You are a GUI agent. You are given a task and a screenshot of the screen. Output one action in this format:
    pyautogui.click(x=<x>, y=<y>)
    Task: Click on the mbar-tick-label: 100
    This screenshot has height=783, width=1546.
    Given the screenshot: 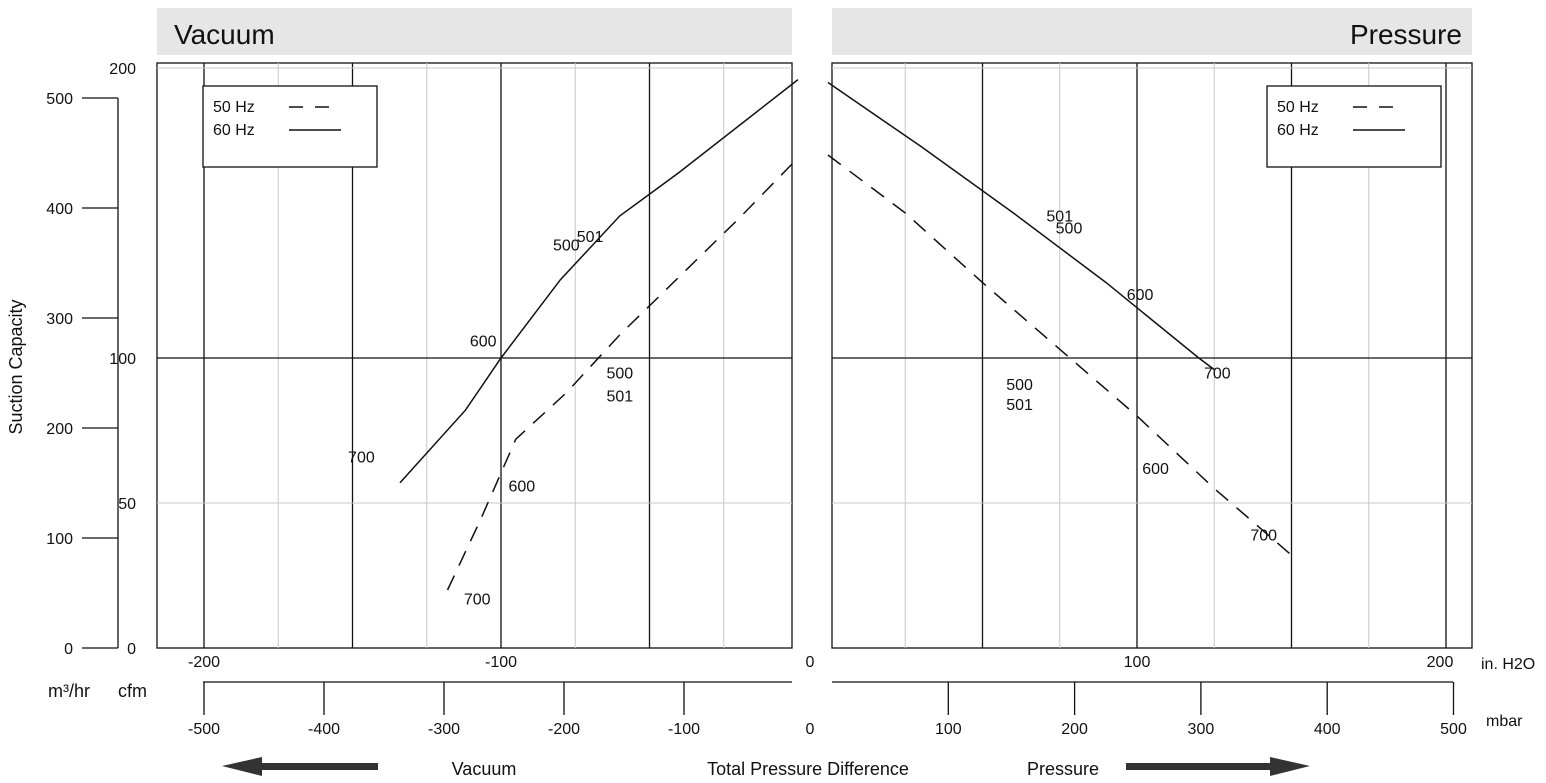 What is the action you would take?
    pyautogui.click(x=948, y=729)
    